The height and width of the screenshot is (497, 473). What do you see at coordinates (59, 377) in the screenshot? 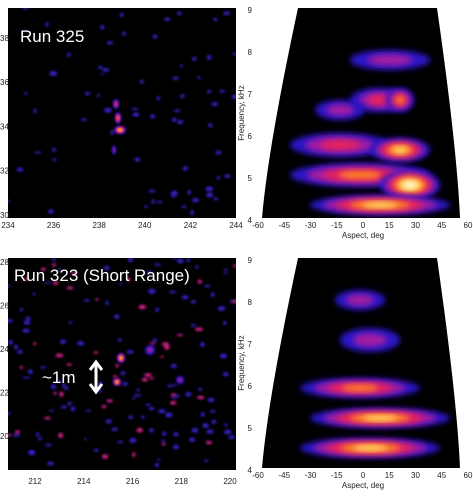
I see `annotation: ~1m` at bounding box center [59, 377].